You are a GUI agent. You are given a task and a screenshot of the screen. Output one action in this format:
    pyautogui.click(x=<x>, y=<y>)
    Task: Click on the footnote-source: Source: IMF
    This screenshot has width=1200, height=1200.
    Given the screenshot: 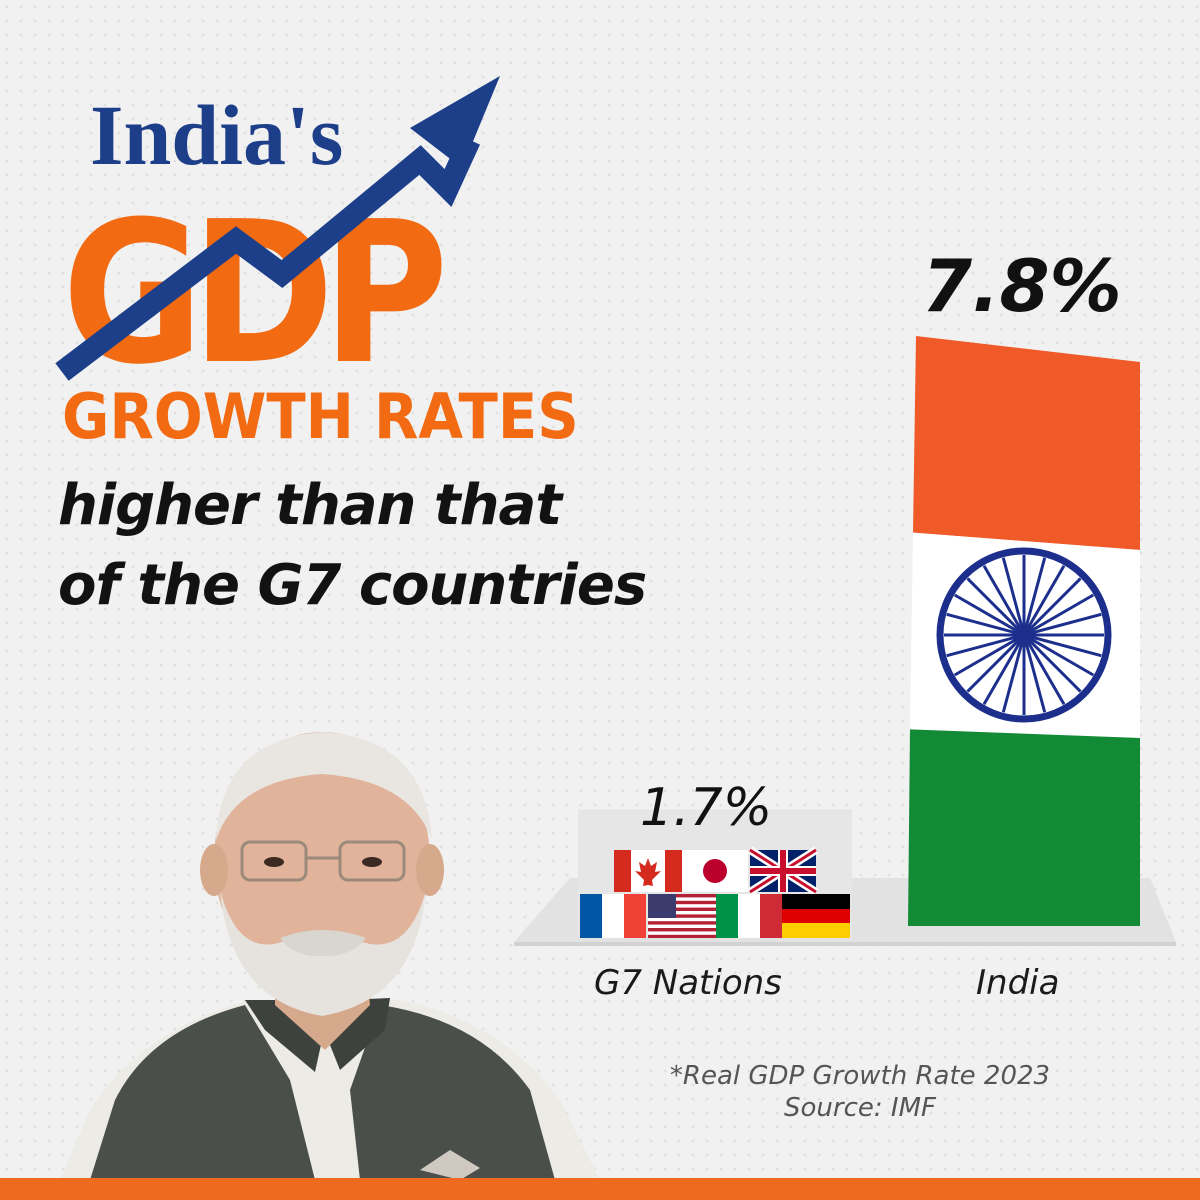 What is the action you would take?
    pyautogui.click(x=860, y=1108)
    